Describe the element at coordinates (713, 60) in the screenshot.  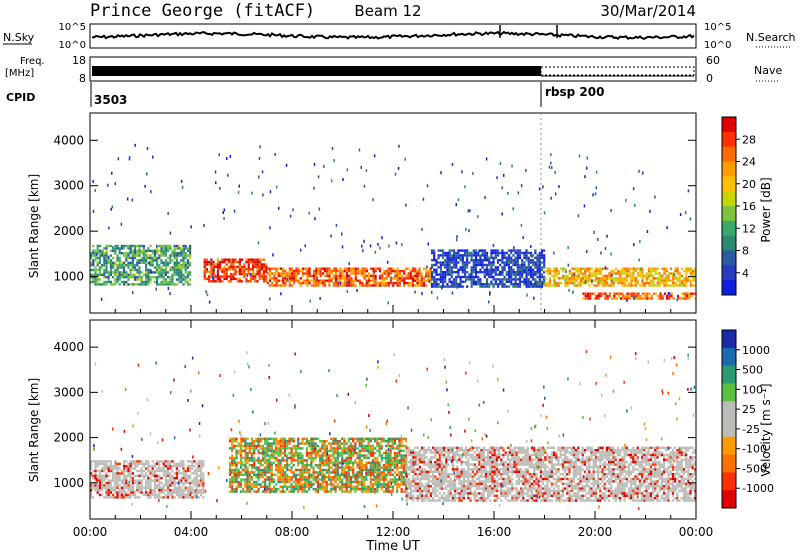
I see `nave-tick-top: 60` at that location.